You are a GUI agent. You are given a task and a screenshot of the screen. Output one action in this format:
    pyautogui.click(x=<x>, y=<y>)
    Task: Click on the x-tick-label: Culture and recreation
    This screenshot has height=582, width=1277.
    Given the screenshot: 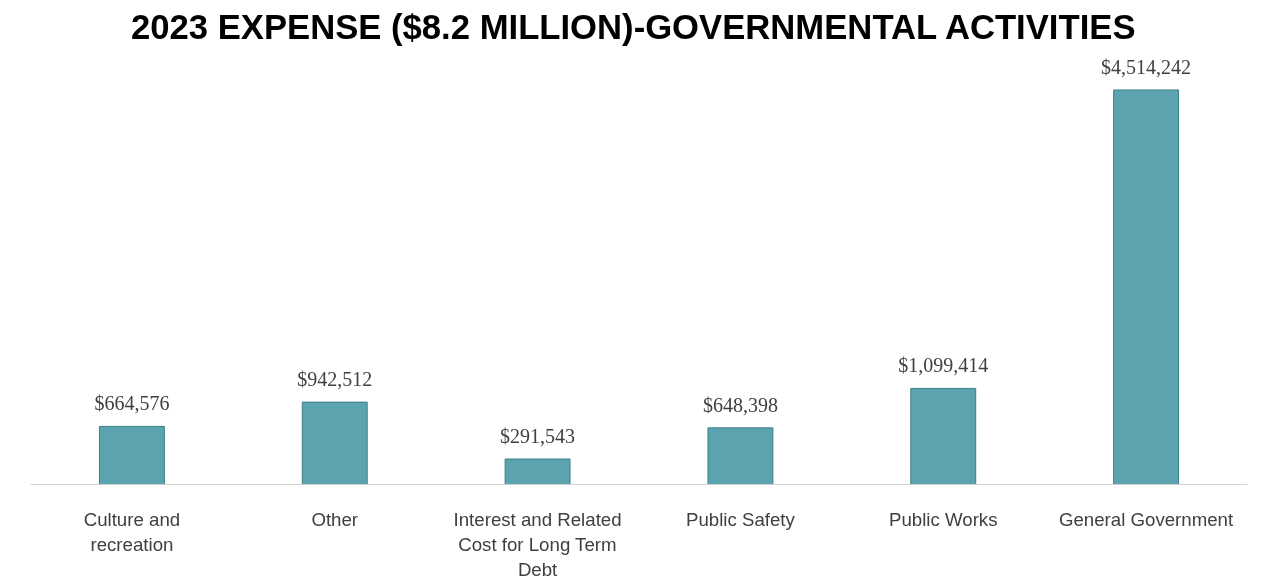 What is the action you would take?
    pyautogui.click(x=132, y=531)
    